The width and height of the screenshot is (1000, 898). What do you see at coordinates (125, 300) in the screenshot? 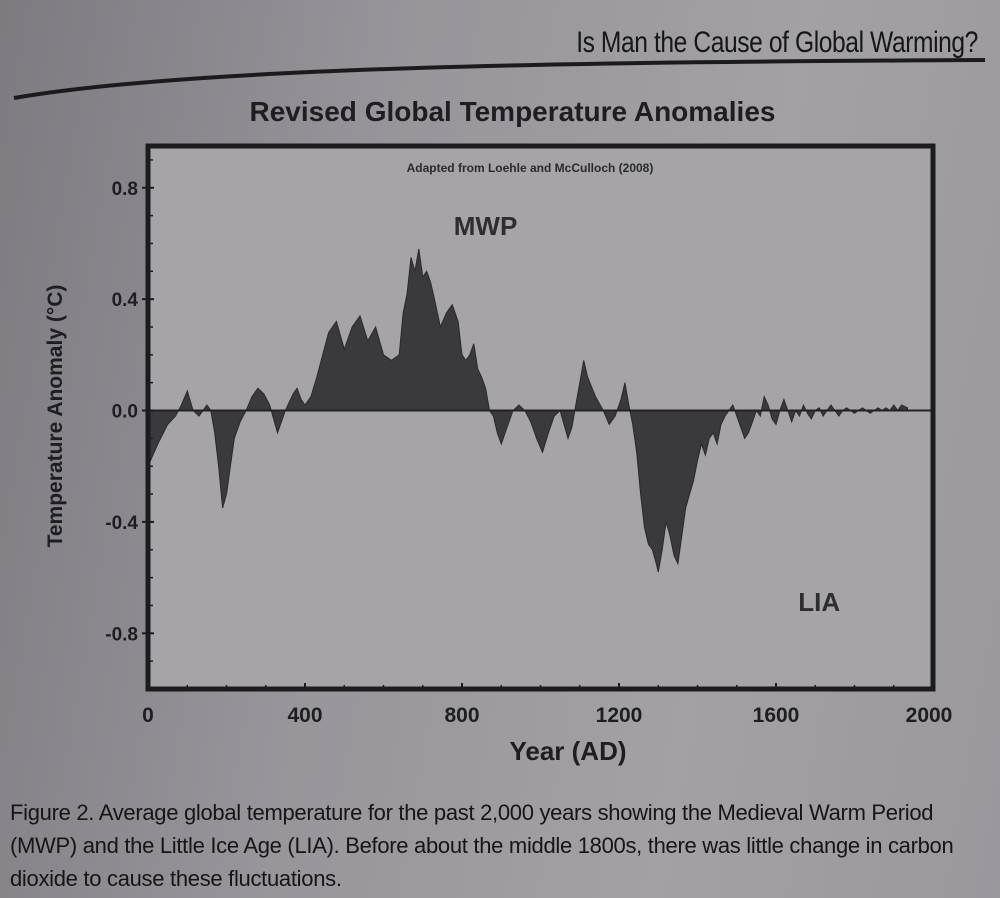
I see `y-tick-label: 0.4` at bounding box center [125, 300].